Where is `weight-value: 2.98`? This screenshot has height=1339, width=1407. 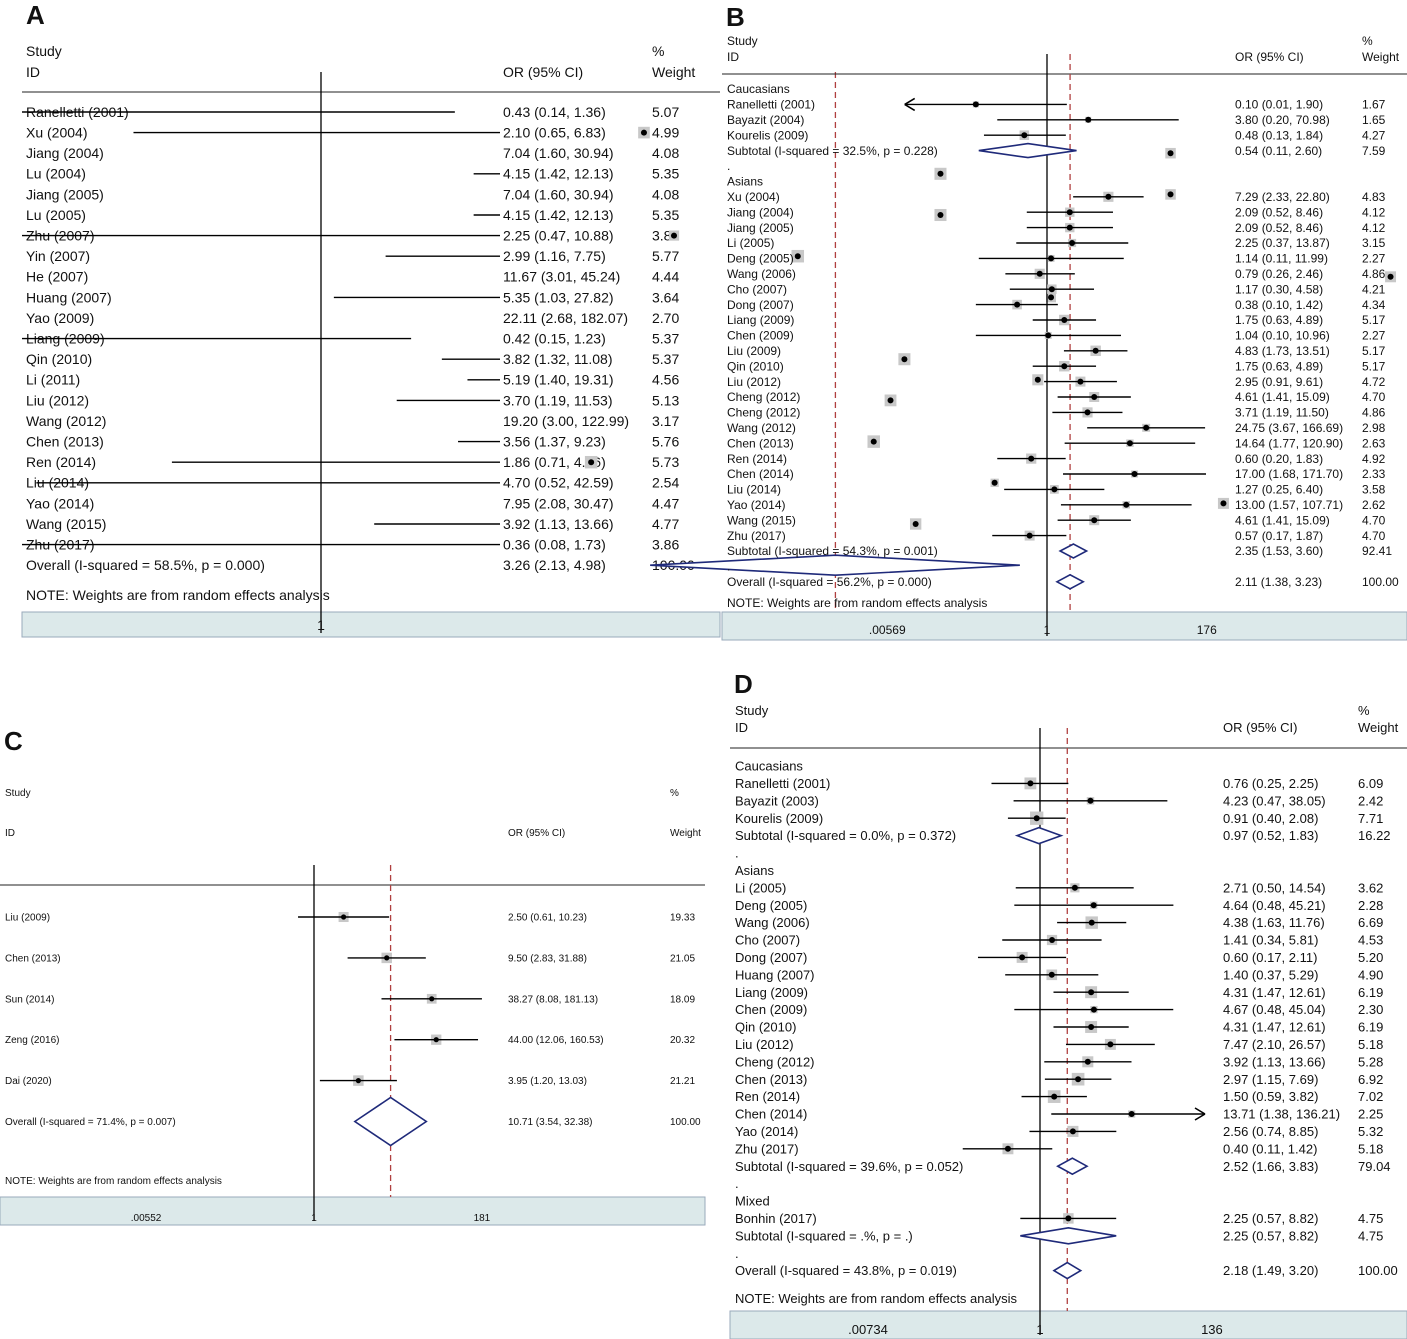 weight-value: 2.98 is located at coordinates (1374, 428).